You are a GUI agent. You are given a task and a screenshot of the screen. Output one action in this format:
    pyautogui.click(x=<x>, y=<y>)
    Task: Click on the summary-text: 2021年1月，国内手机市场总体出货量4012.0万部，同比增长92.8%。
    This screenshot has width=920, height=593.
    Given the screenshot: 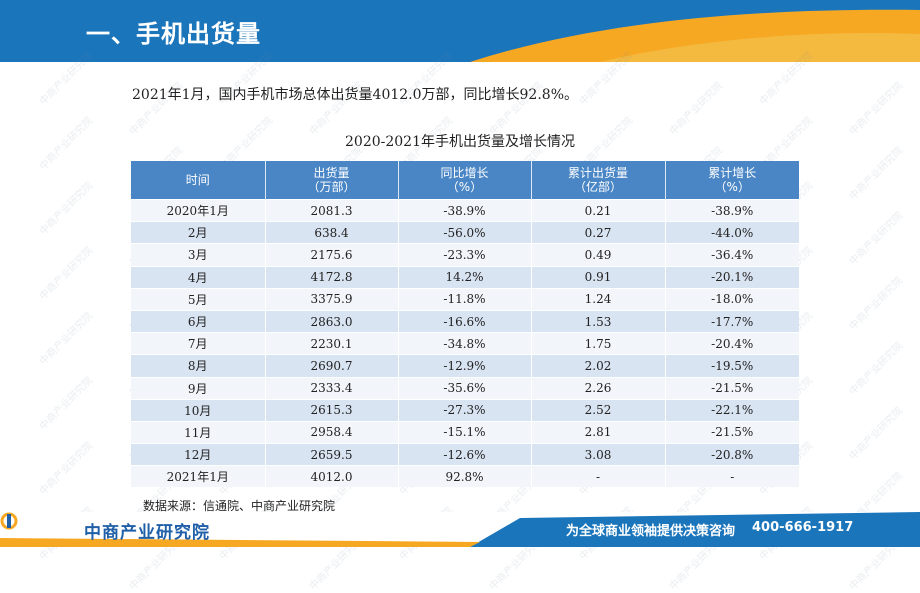 What is the action you would take?
    pyautogui.click(x=355, y=95)
    